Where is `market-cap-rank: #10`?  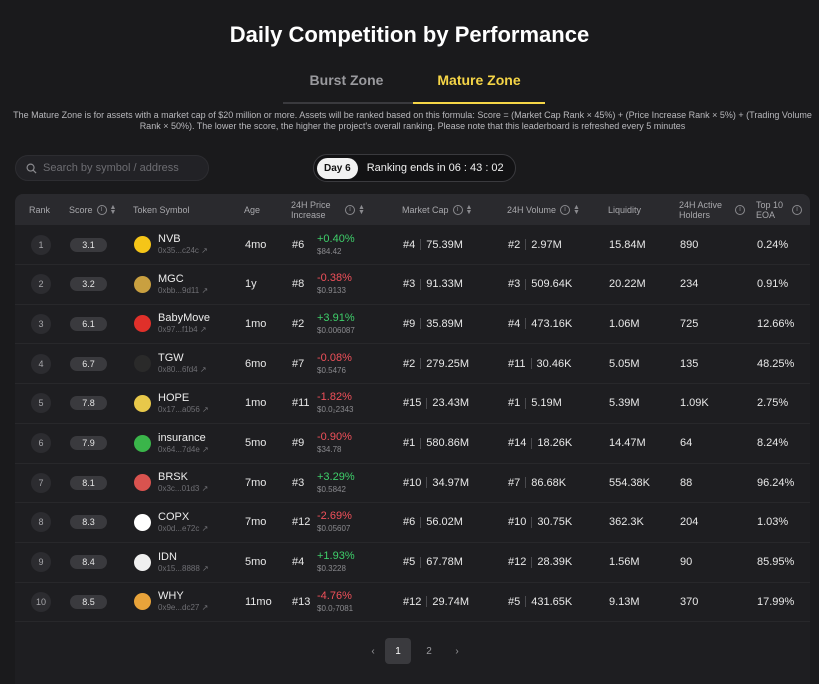 market-cap-rank: #10 is located at coordinates (412, 482).